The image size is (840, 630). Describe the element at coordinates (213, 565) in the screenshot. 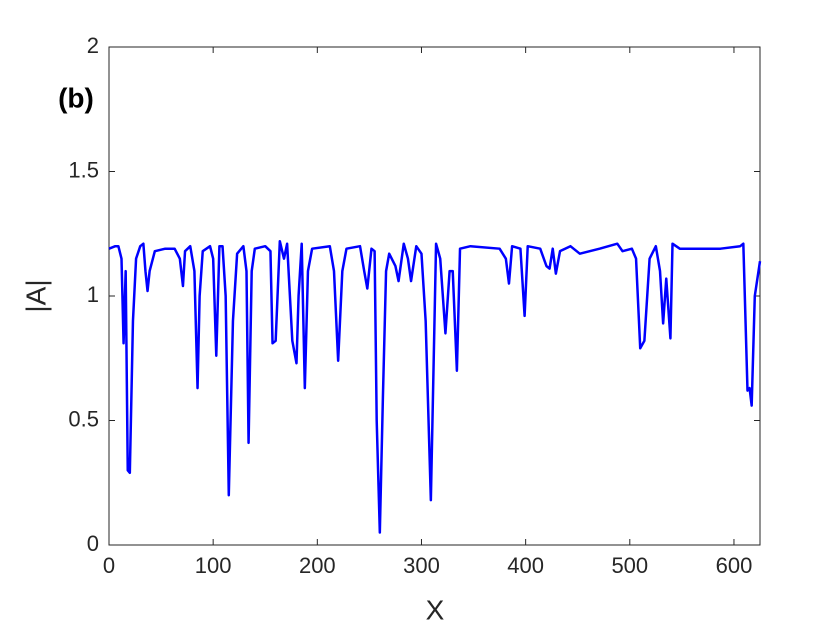

I see `x-tick-label: 100` at that location.